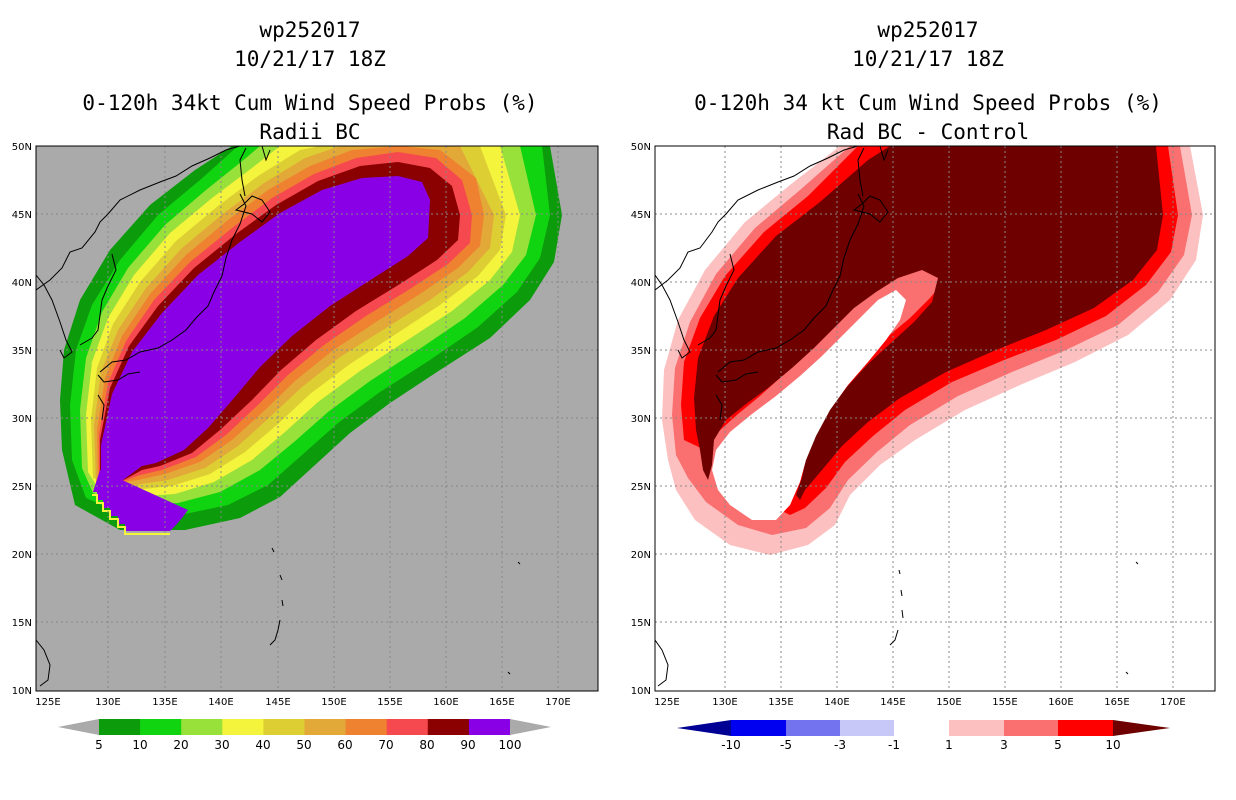  I want to click on right-lat-10n: 10N, so click(641, 691).